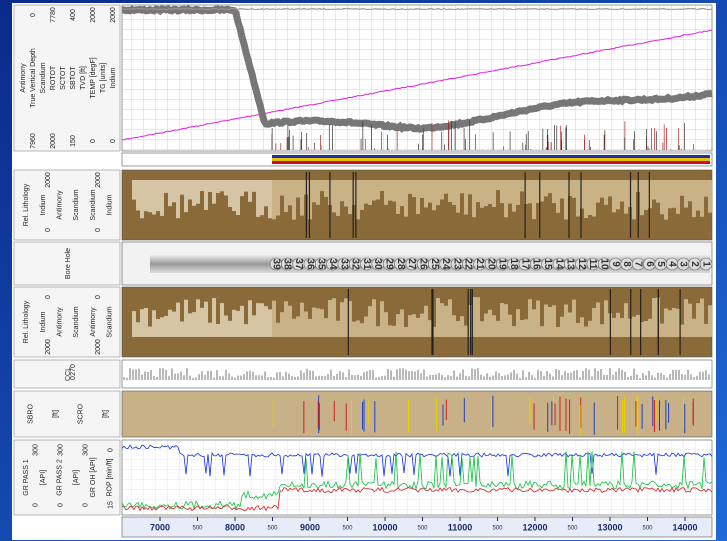 This screenshot has width=727, height=541. I want to click on label-panel, so click(67, 205).